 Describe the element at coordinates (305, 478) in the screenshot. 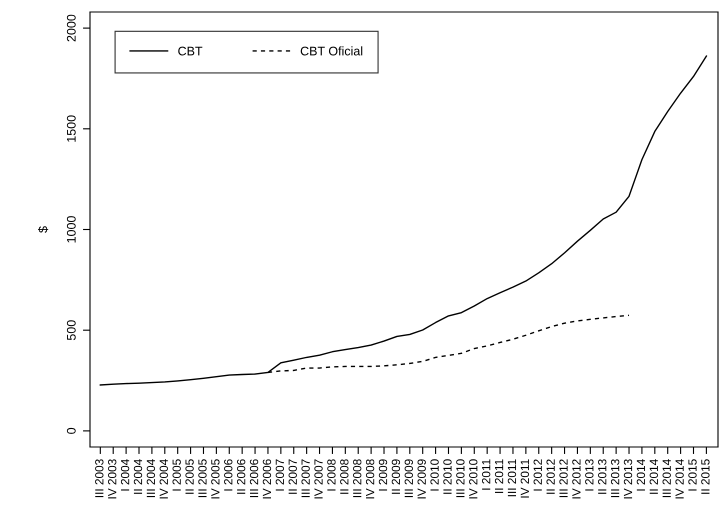

I see `x-tick-label: III 2007` at that location.